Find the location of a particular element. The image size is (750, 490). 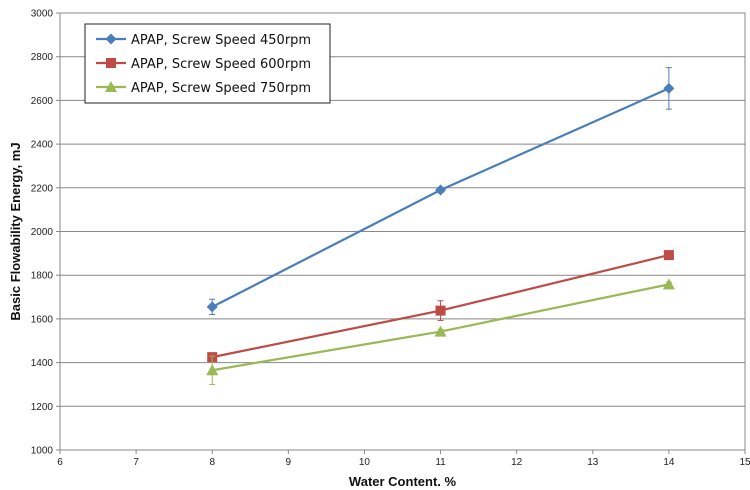

x-axis-label: Water Content. % is located at coordinates (403, 481).